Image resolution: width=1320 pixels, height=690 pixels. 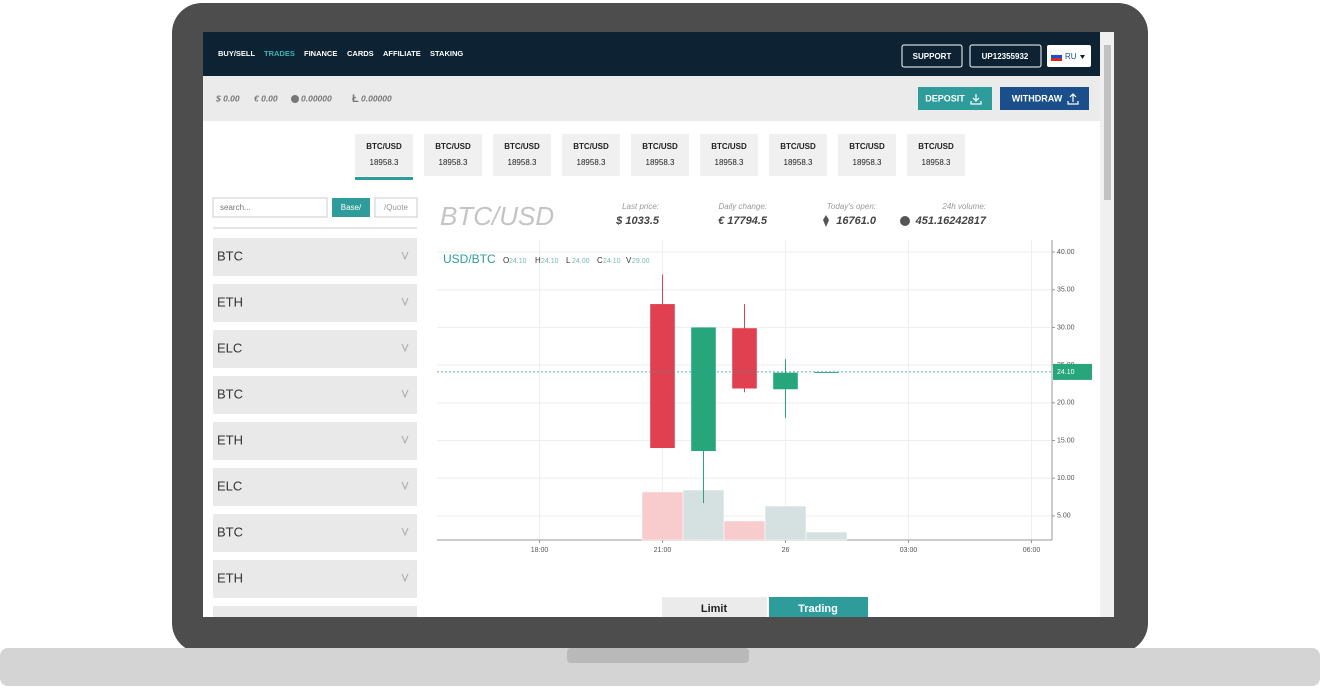 What do you see at coordinates (663, 550) in the screenshot?
I see `x-tick-label: 21:00` at bounding box center [663, 550].